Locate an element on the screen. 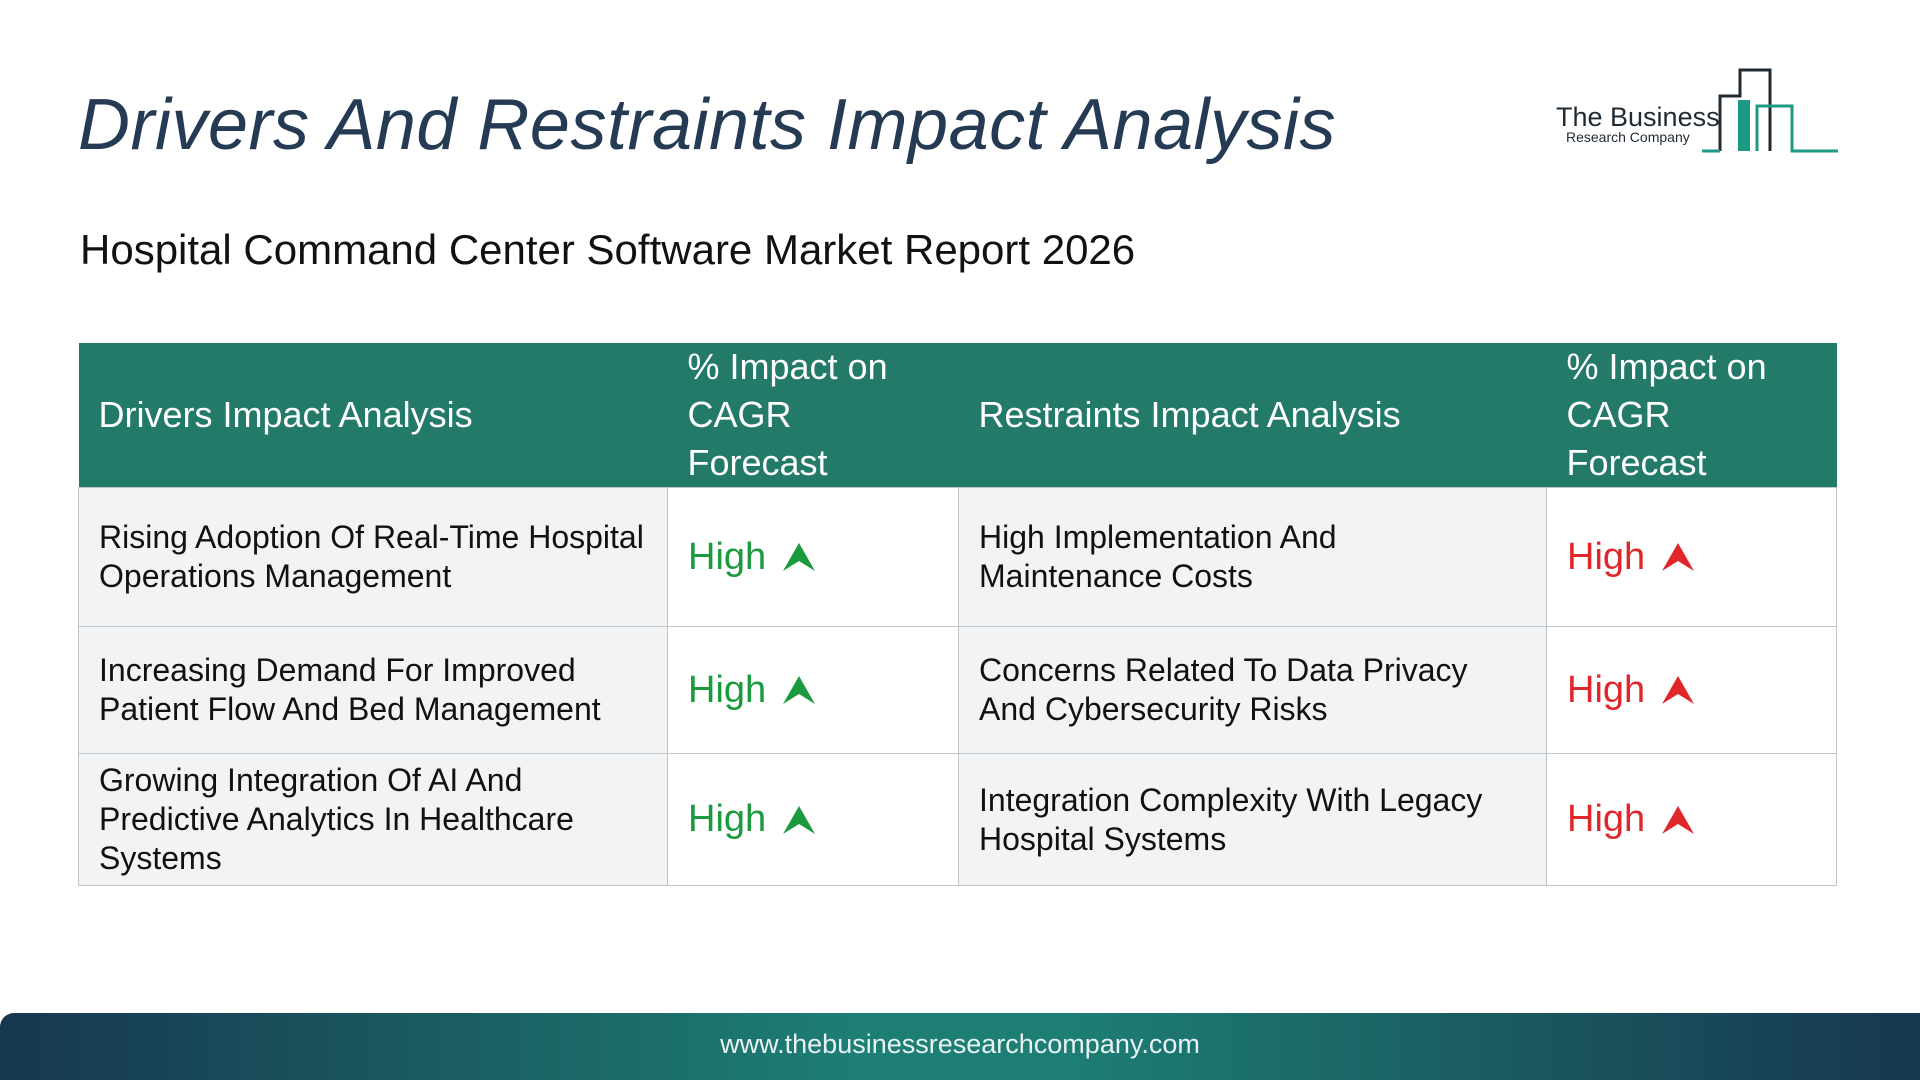 The height and width of the screenshot is (1080, 1920). header-driver-impact: % Impact on CAGR Forecast is located at coordinates (813, 415).